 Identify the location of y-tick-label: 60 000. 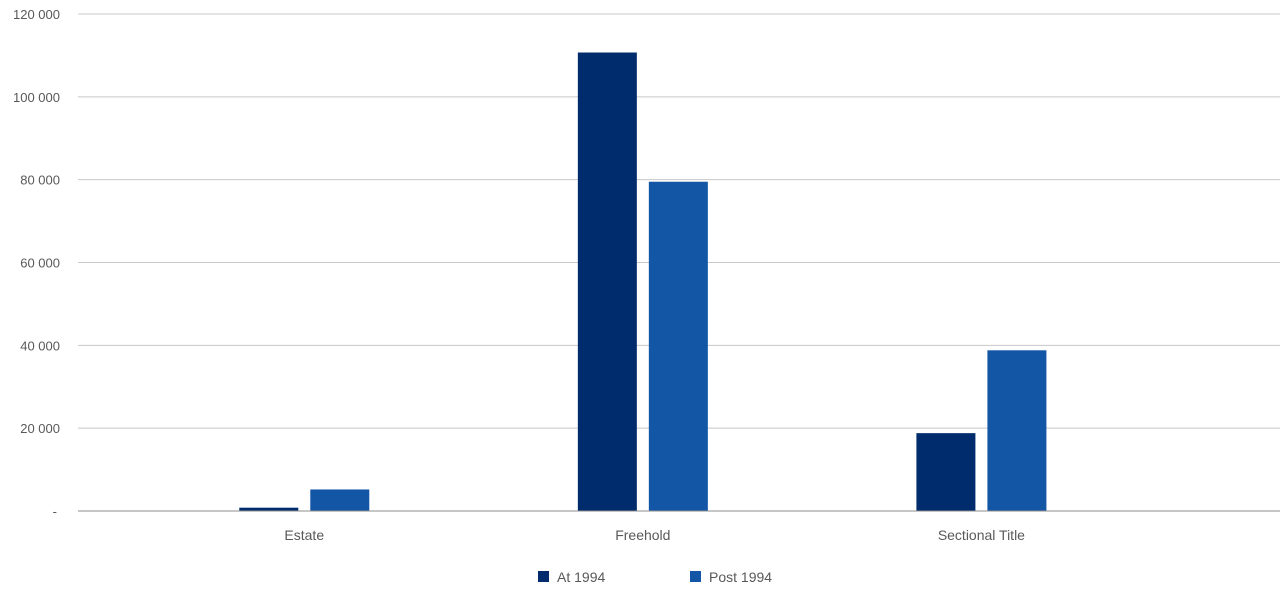
(40, 263).